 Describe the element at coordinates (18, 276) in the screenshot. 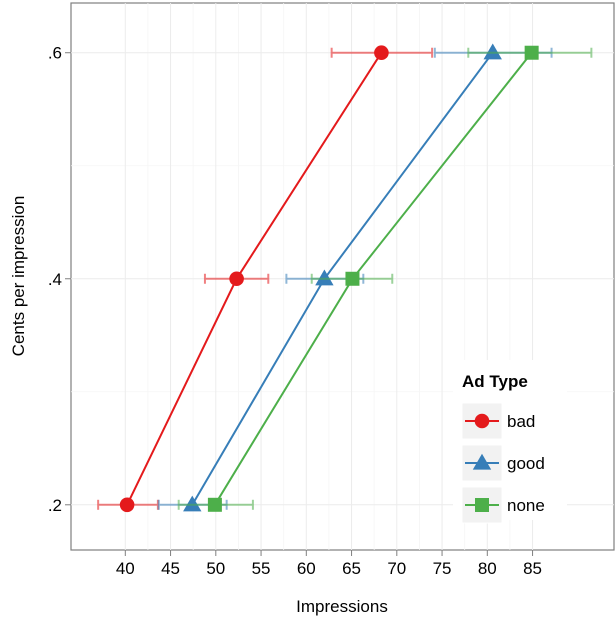

I see `y-axis-title: Cents per impression` at that location.